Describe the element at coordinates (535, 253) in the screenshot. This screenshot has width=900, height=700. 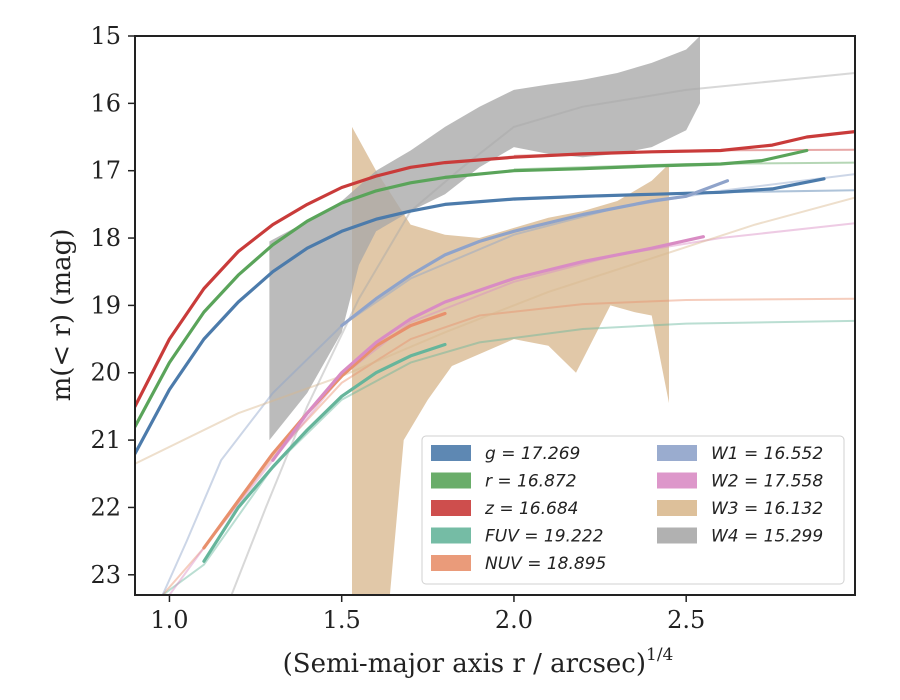
I see `series-w1-line` at that location.